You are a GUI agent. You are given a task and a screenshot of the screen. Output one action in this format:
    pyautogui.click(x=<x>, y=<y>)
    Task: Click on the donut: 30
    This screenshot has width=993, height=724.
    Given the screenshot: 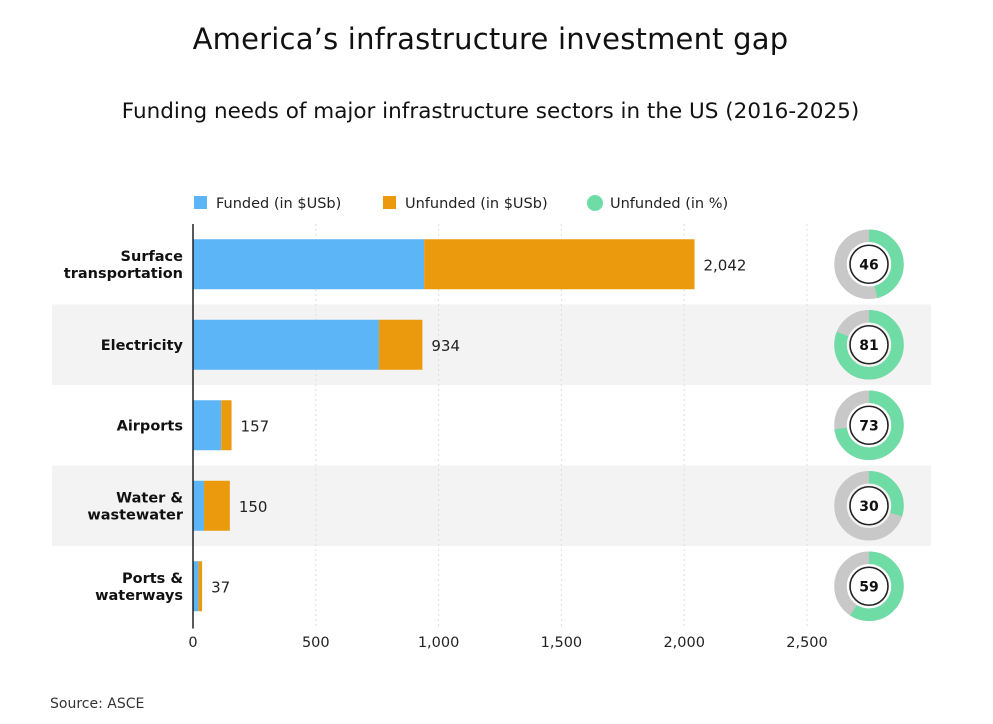 What is the action you would take?
    pyautogui.click(x=869, y=506)
    